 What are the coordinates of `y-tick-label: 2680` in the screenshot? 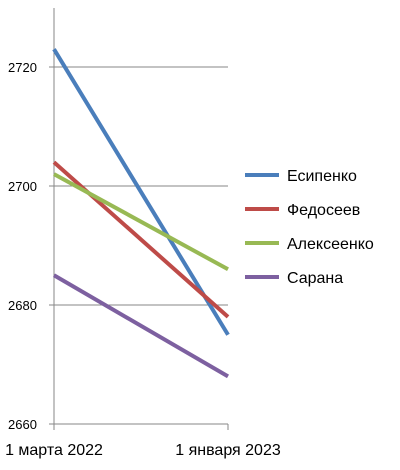 It's located at (22, 305).